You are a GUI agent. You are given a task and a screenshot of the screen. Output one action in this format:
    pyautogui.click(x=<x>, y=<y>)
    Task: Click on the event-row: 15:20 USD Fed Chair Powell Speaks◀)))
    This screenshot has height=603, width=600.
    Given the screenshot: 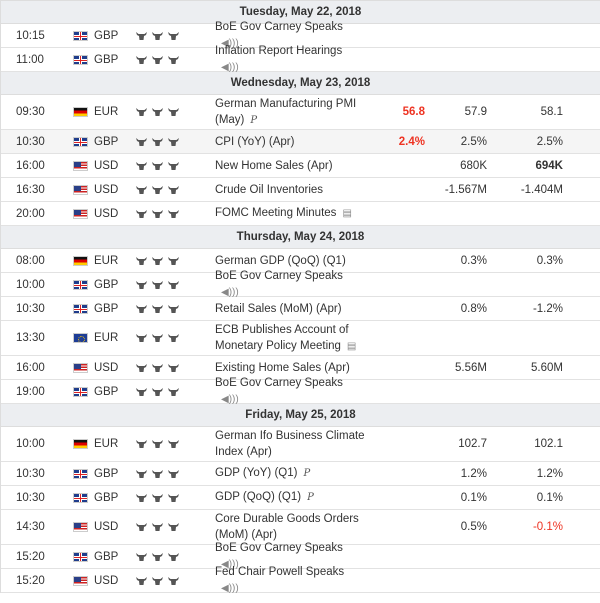 What is the action you would take?
    pyautogui.click(x=300, y=580)
    